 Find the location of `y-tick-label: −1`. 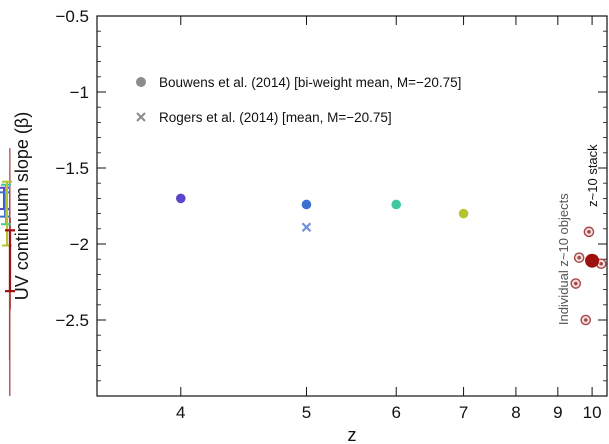

y-tick-label: −1 is located at coordinates (79, 92).